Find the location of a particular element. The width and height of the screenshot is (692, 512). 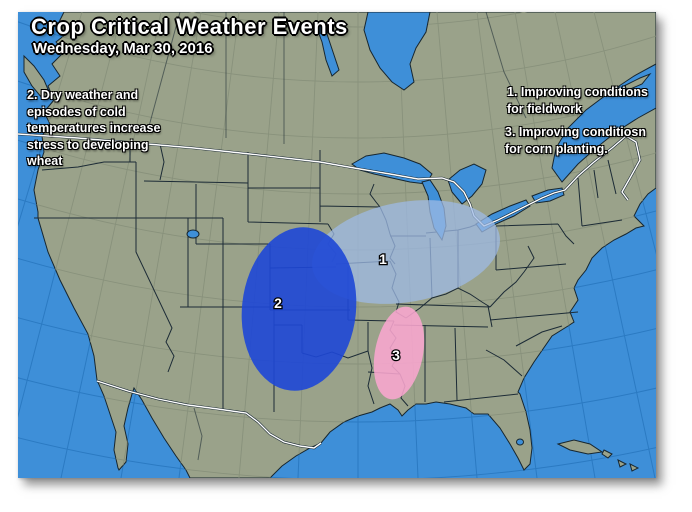

map-date: Wednesday, Mar 30, 2016 is located at coordinates (123, 48).